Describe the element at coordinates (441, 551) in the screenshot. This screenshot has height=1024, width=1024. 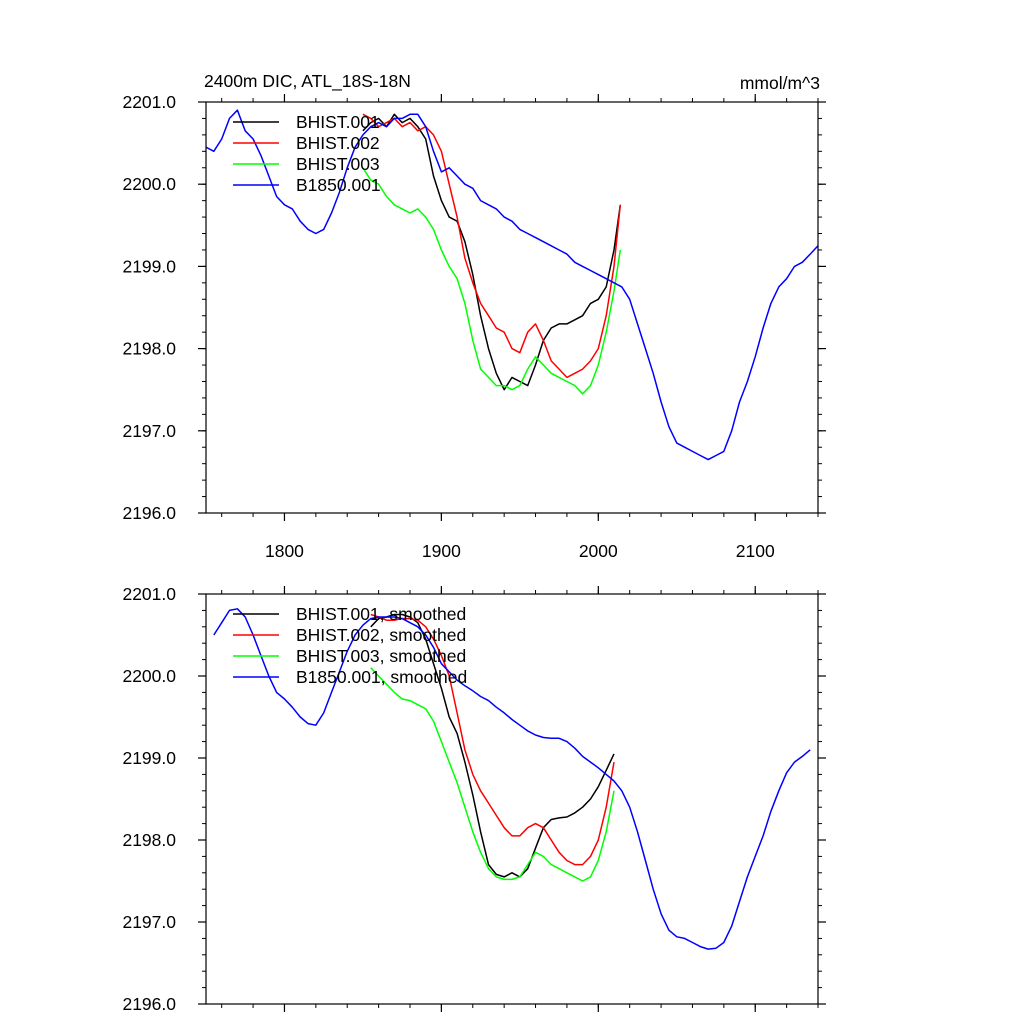
I see `x-tick-label: 1900` at that location.